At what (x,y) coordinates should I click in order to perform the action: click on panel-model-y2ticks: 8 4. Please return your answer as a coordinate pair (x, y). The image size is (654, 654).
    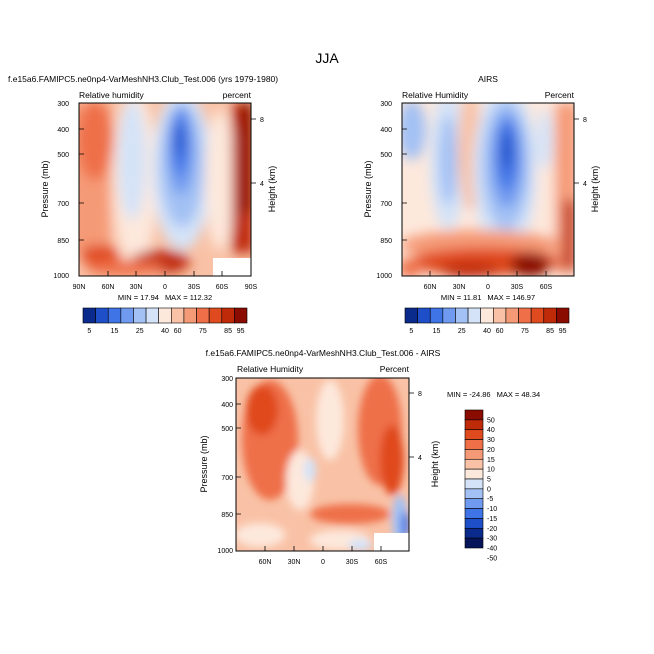
    Looking at the image, I should click on (257, 152).